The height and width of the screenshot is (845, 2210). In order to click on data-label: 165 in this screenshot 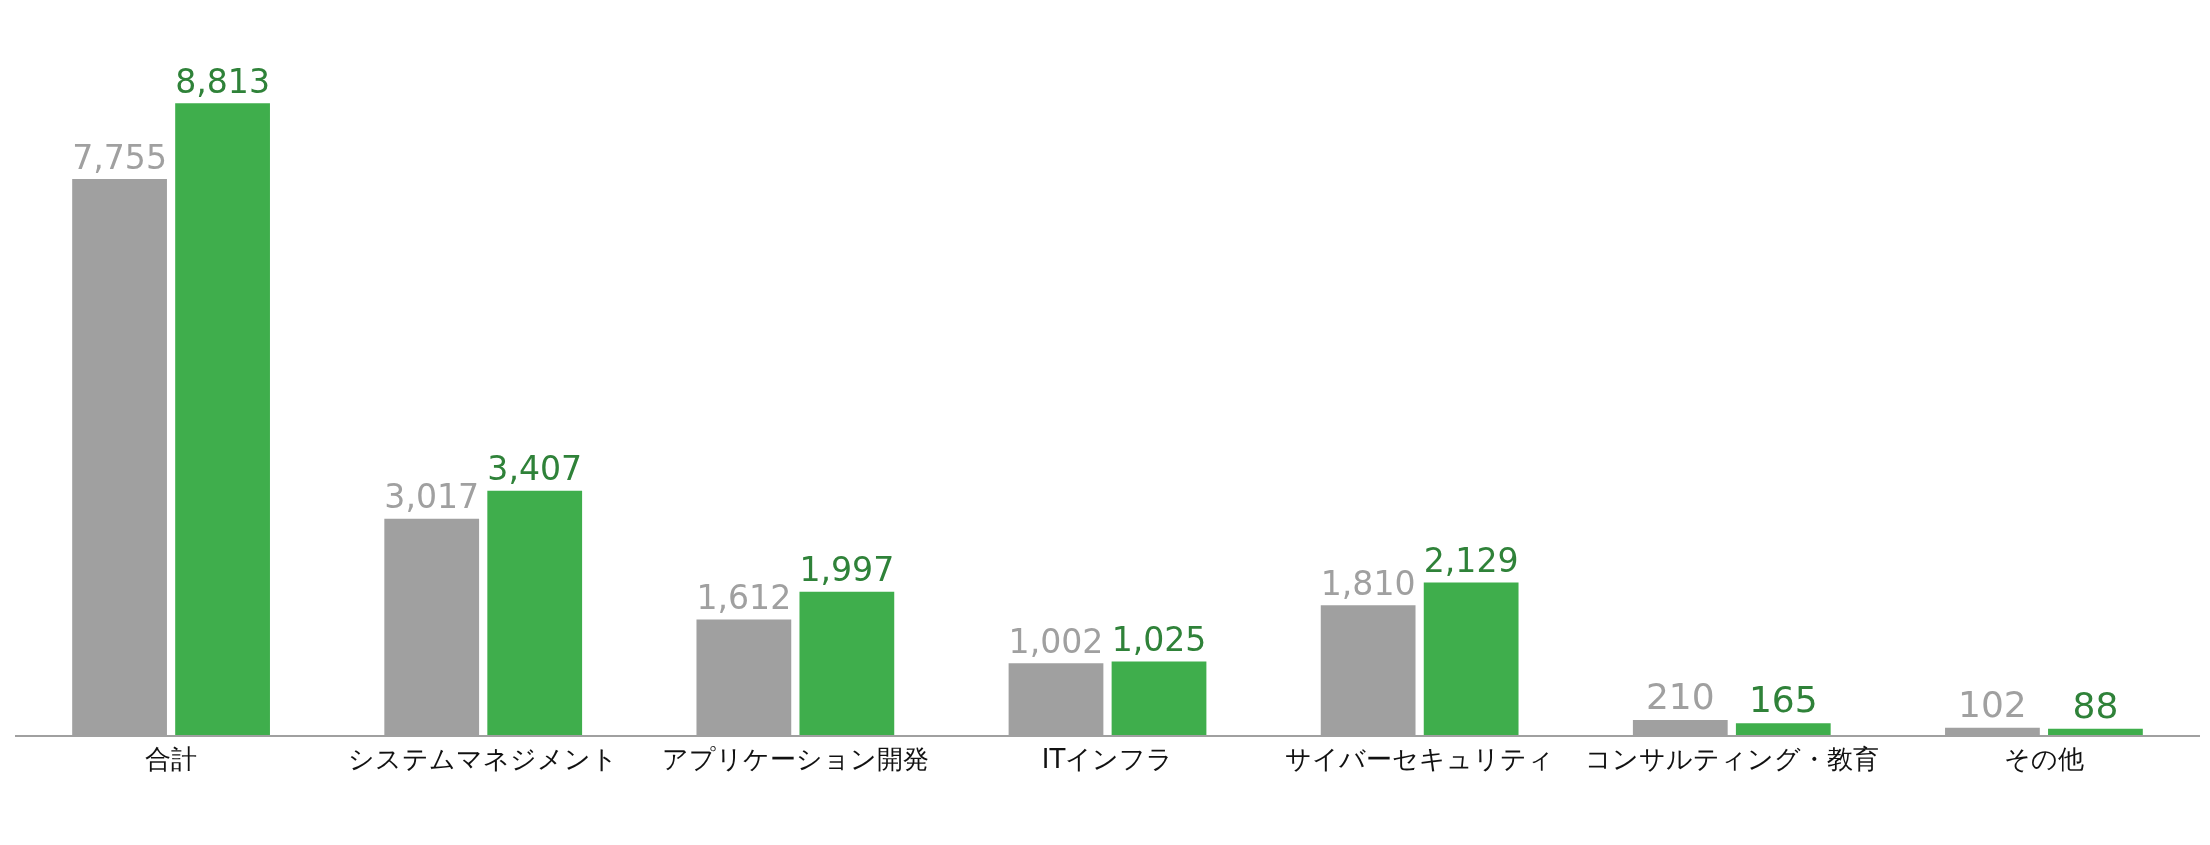, I will do `click(1783, 700)`.